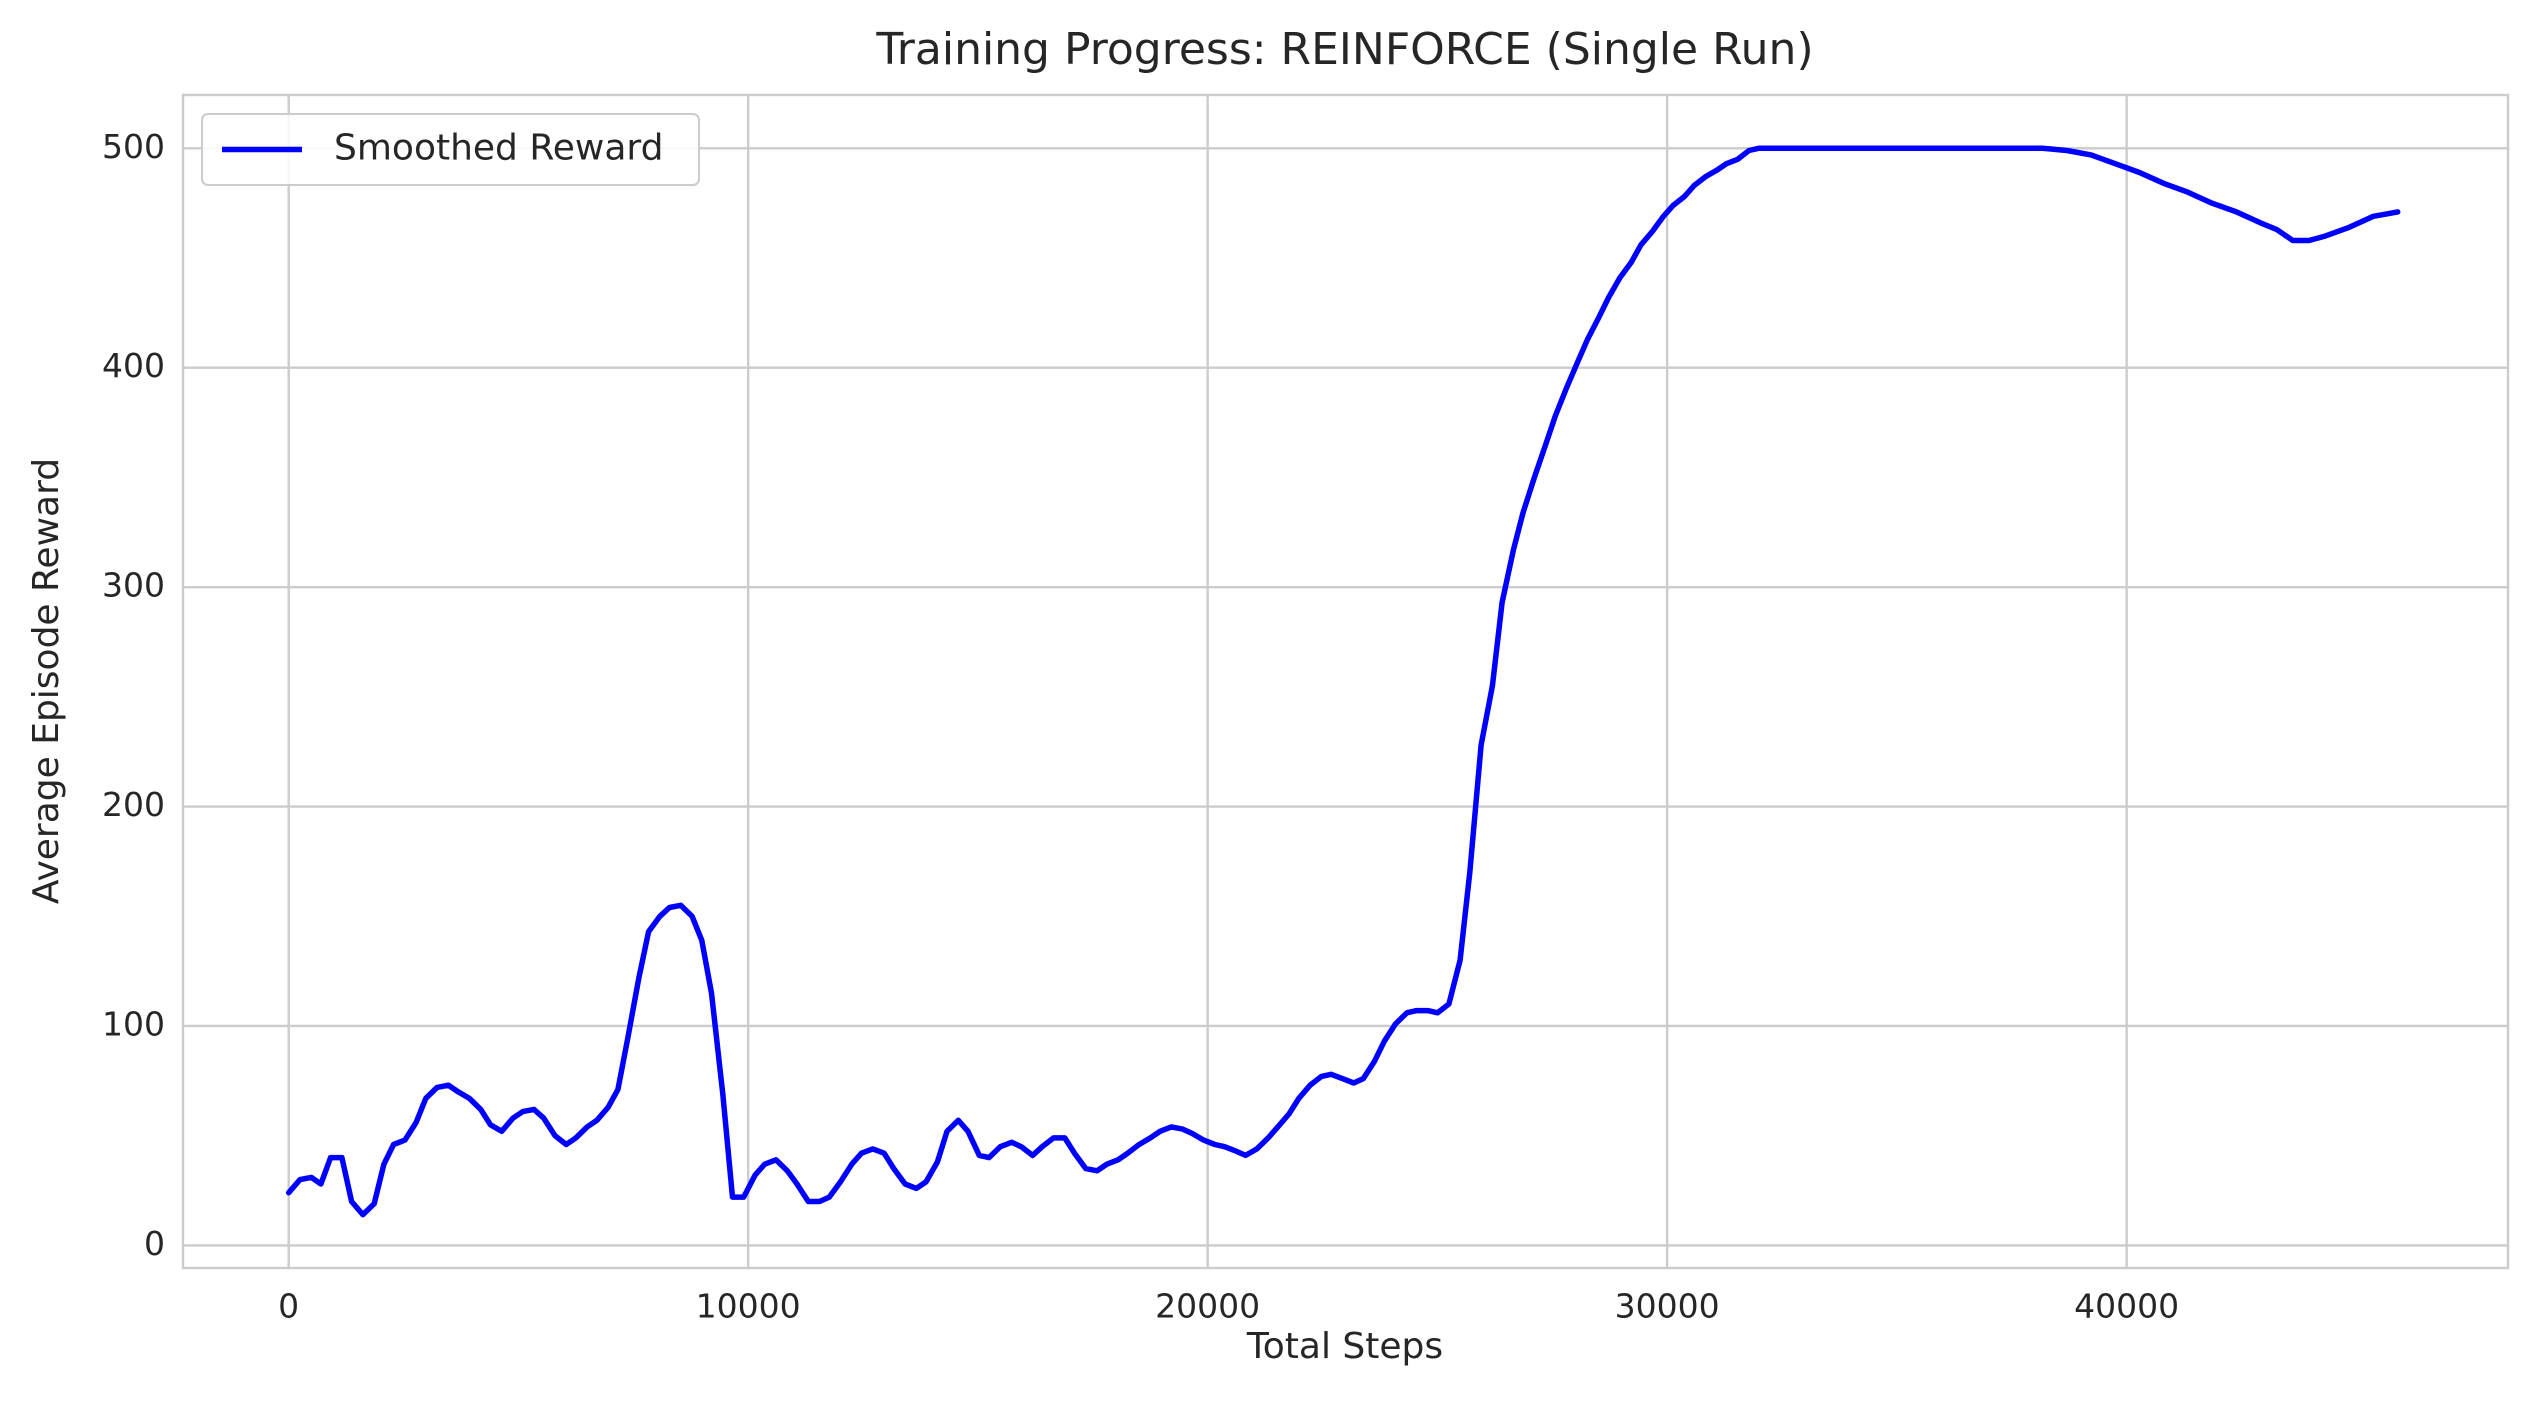 The width and height of the screenshot is (2538, 1403). Describe the element at coordinates (2126, 1306) in the screenshot. I see `x-tick-label: 40000` at that location.